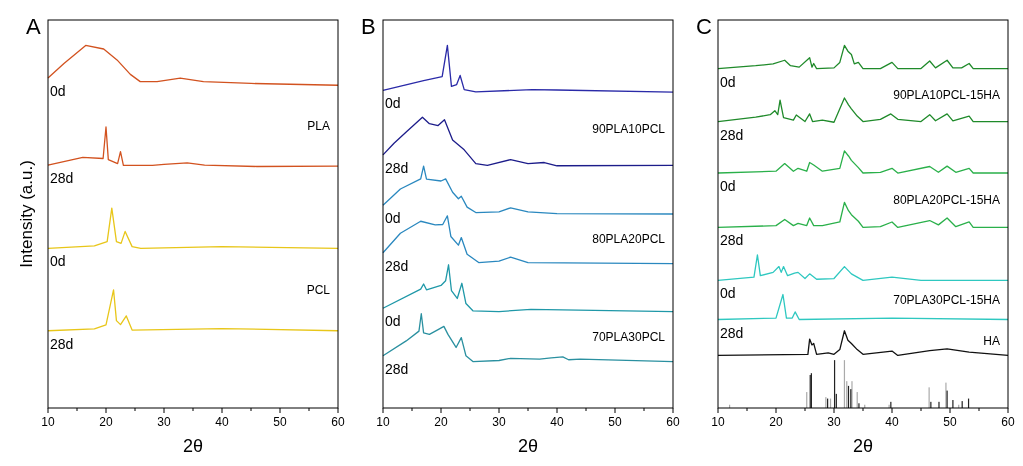 Image resolution: width=1023 pixels, height=466 pixels. What do you see at coordinates (318, 289) in the screenshot?
I see `annotation: PCL` at bounding box center [318, 289].